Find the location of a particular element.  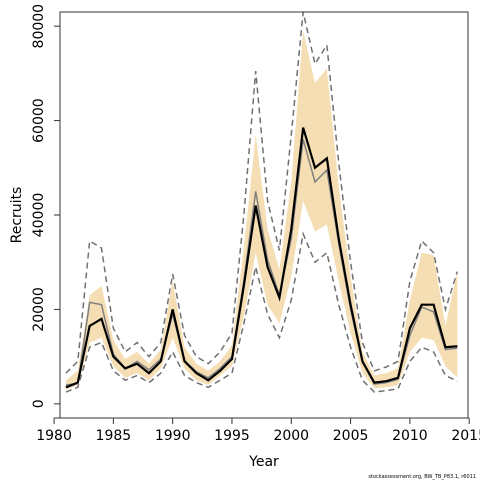

y-tick-label: 60000 is located at coordinates (39, 120).